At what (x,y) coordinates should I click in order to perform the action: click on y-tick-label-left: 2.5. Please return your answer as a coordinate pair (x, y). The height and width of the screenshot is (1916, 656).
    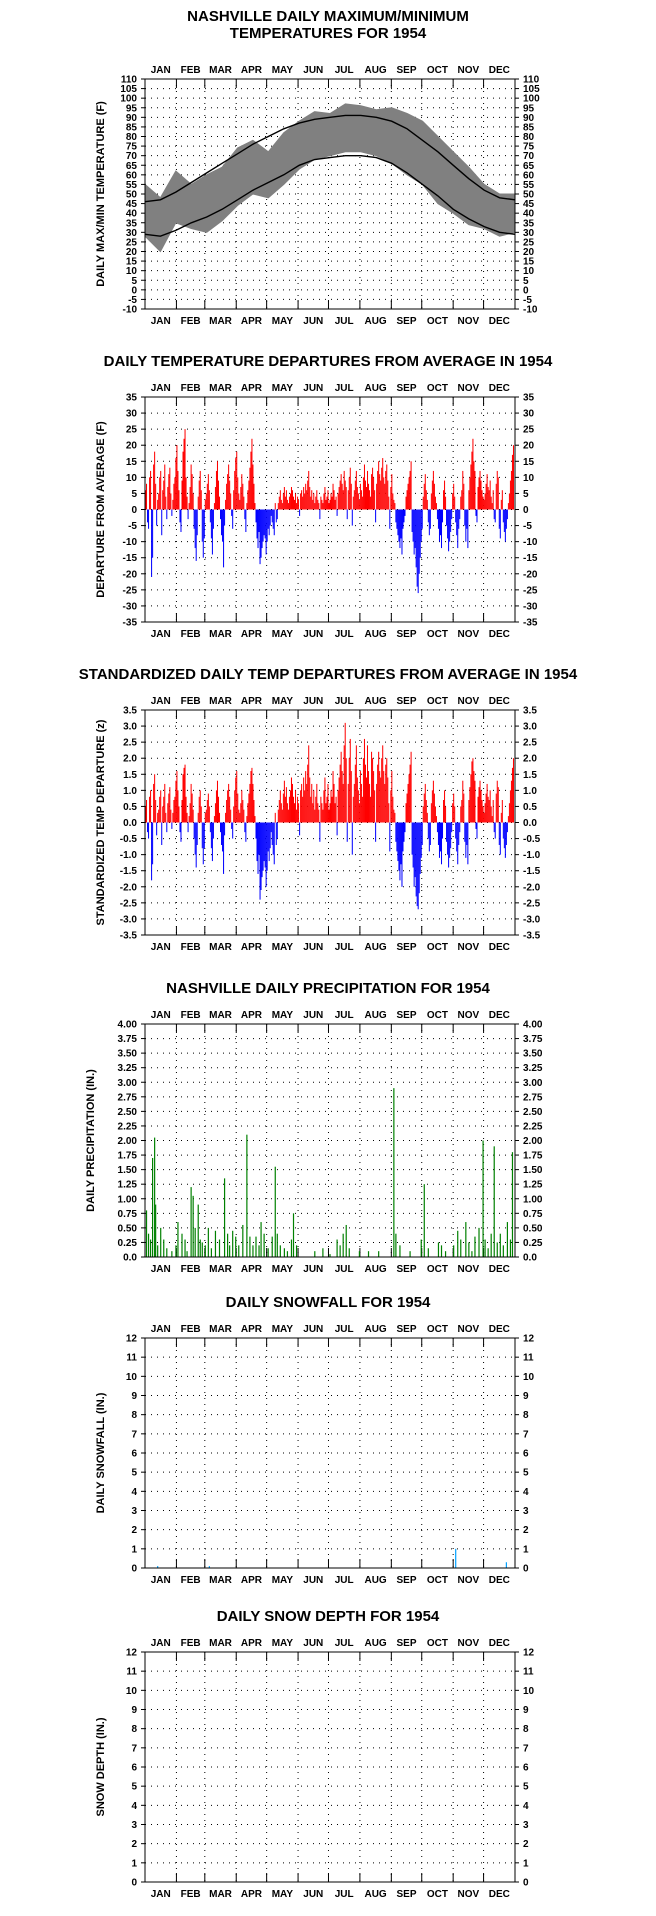
    Looking at the image, I should click on (130, 743).